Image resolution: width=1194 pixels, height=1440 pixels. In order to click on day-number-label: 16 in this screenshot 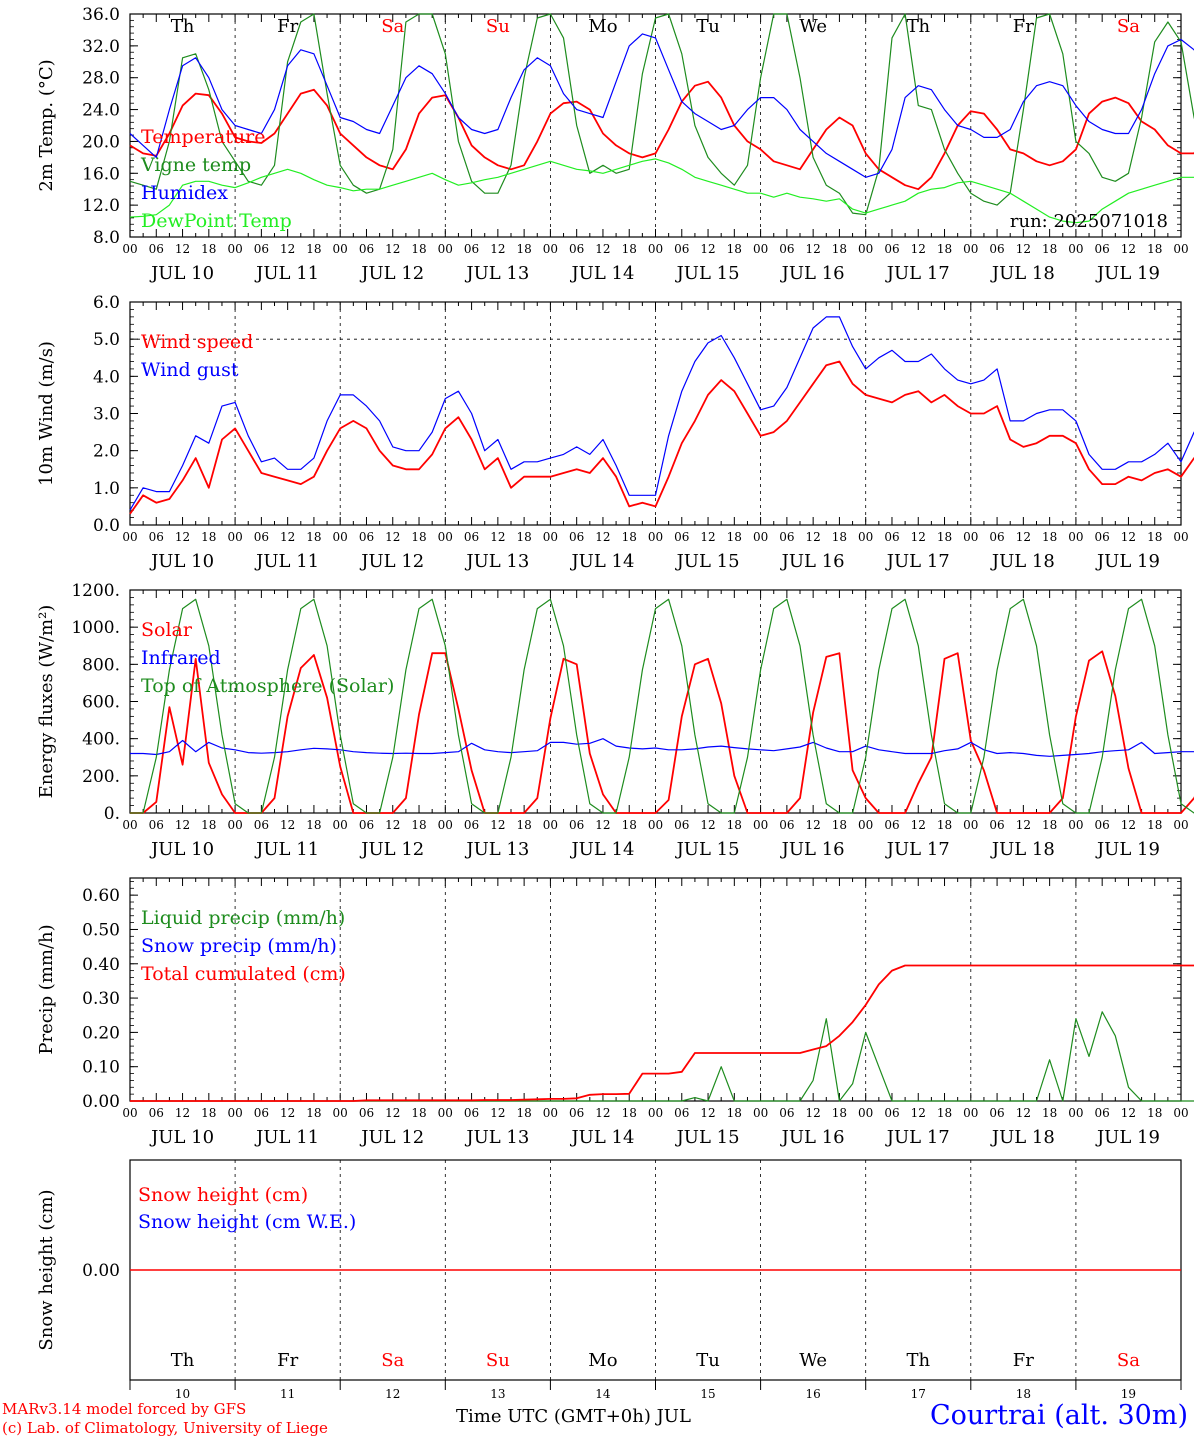, I will do `click(813, 1394)`.